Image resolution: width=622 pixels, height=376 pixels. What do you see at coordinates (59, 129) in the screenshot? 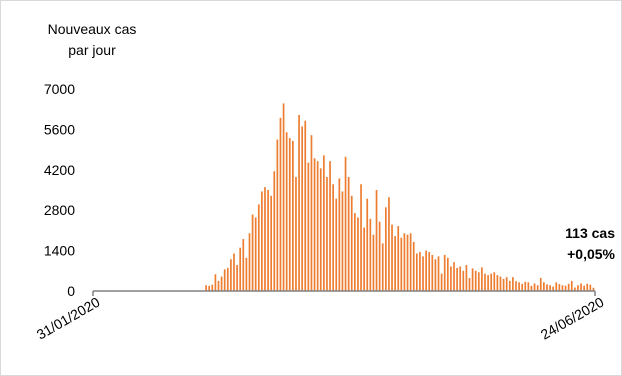
I see `y-tick-label: 5600` at bounding box center [59, 129].